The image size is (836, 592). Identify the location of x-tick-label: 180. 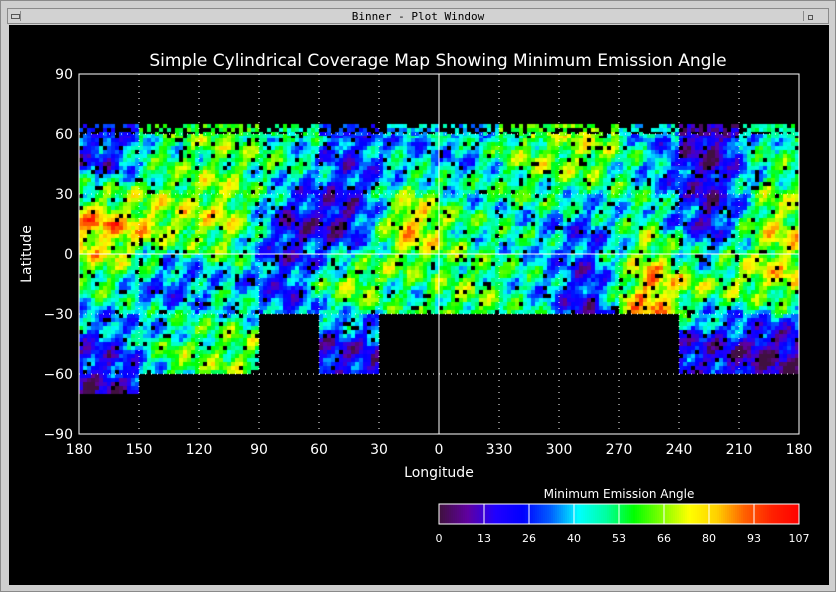
(799, 450).